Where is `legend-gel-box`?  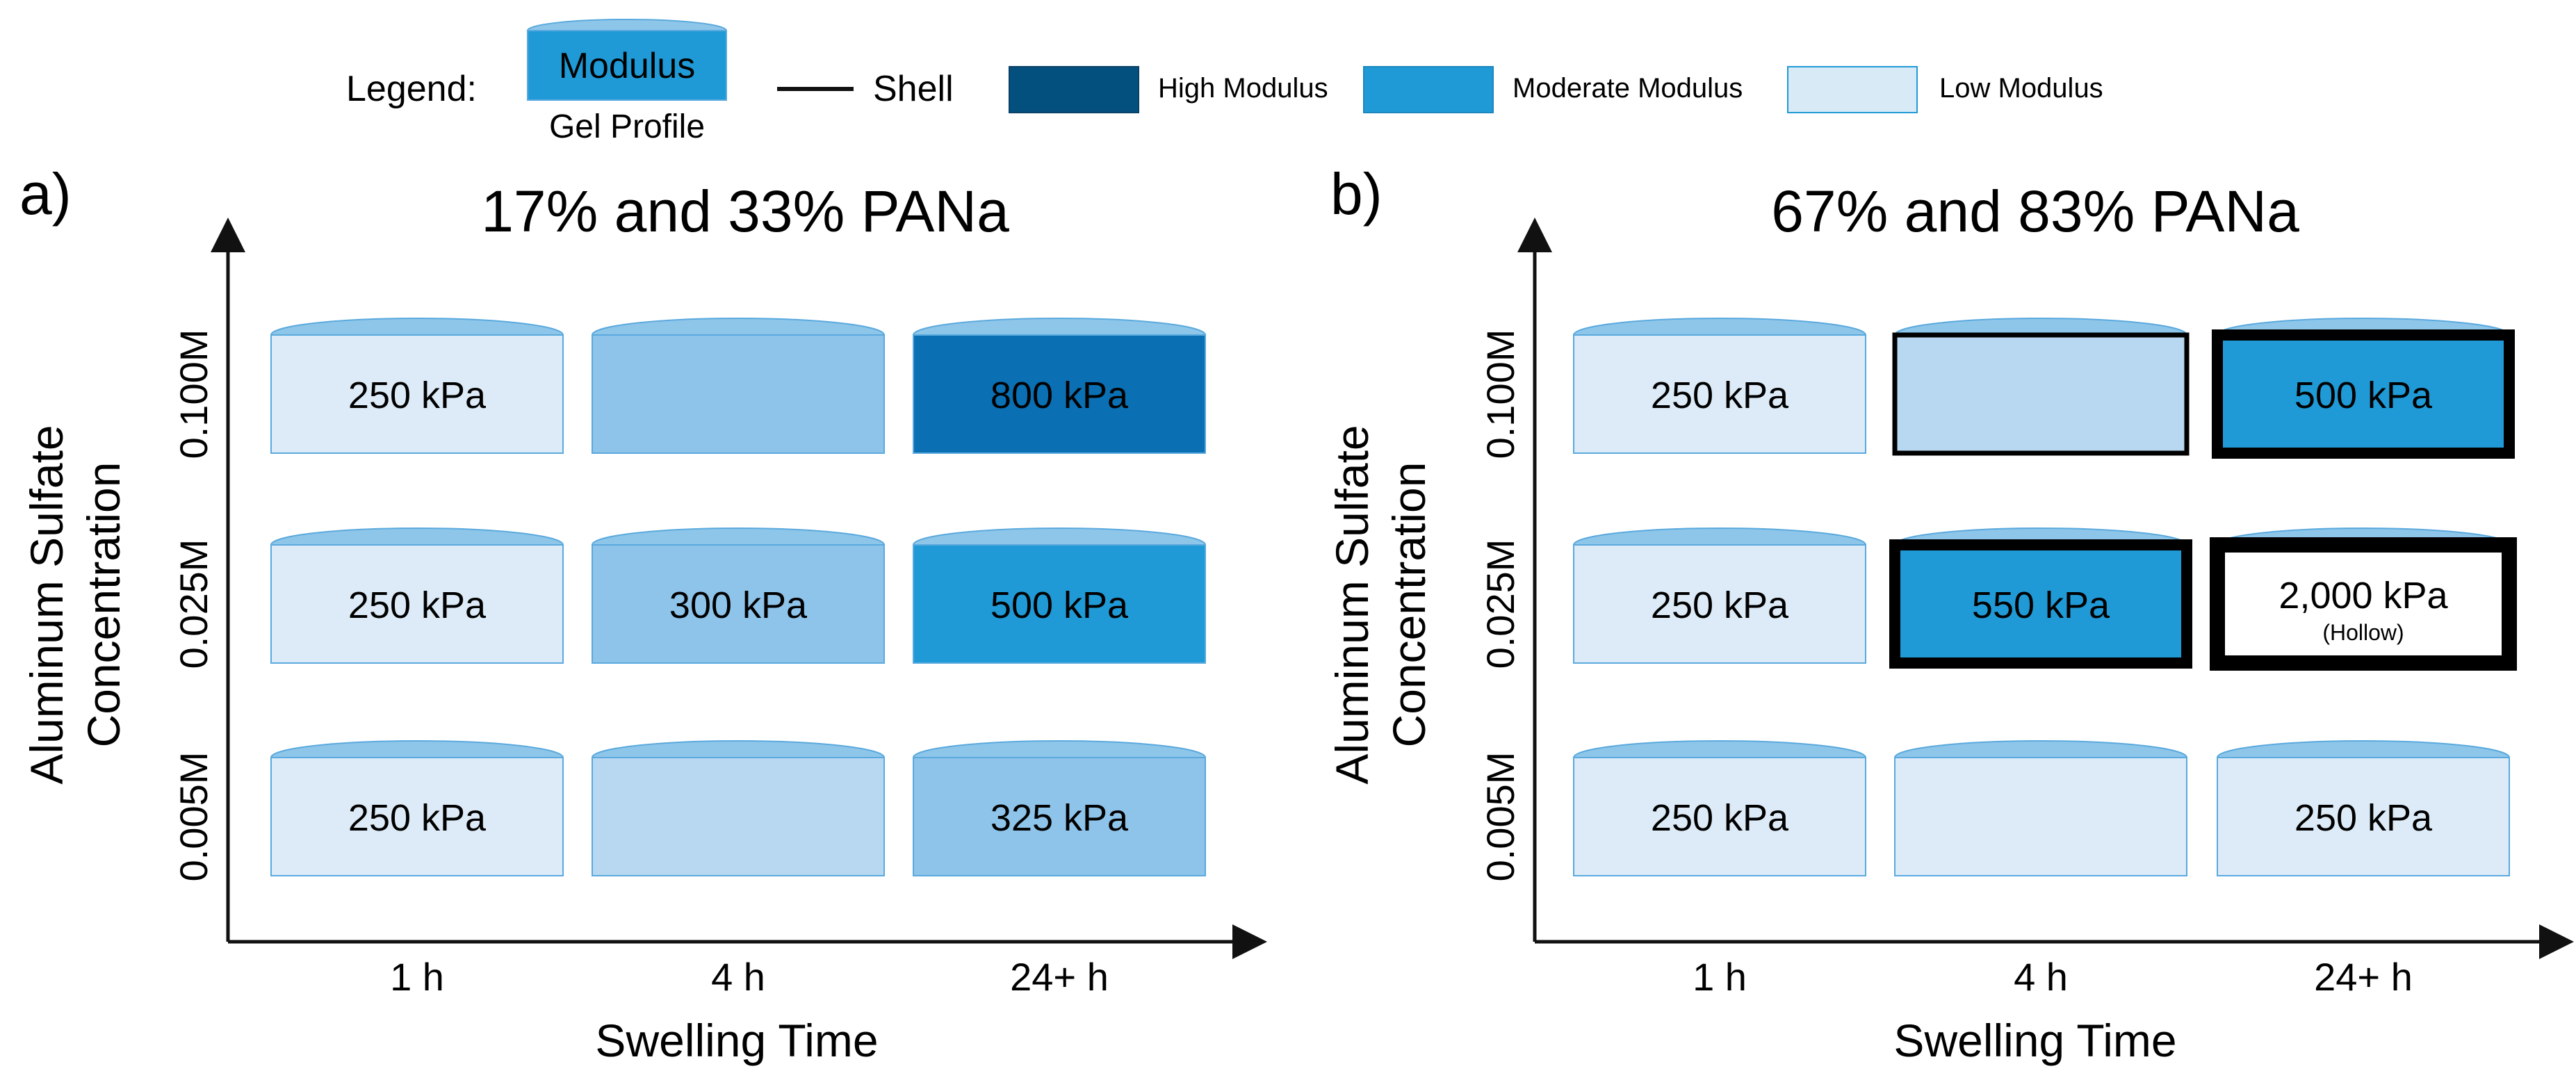
legend-gel-box is located at coordinates (627, 65).